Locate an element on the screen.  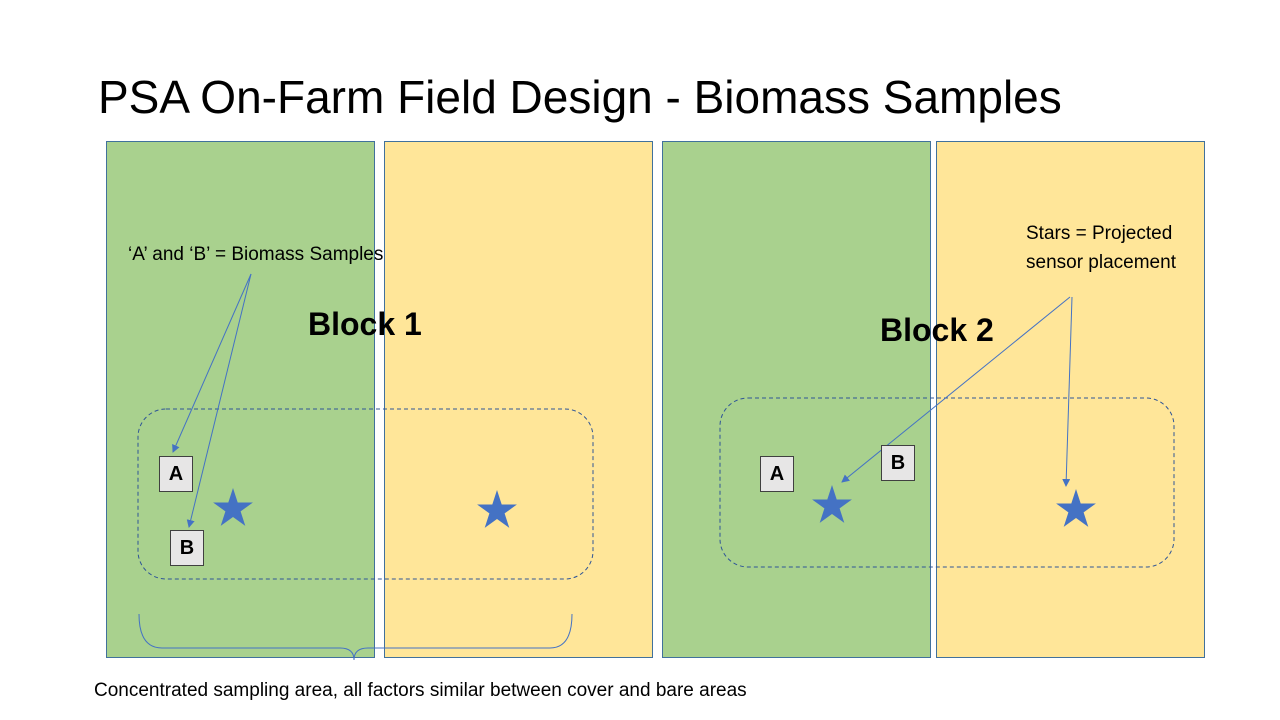
stars-note: Stars = Projected sensor placement is located at coordinates (1101, 248).